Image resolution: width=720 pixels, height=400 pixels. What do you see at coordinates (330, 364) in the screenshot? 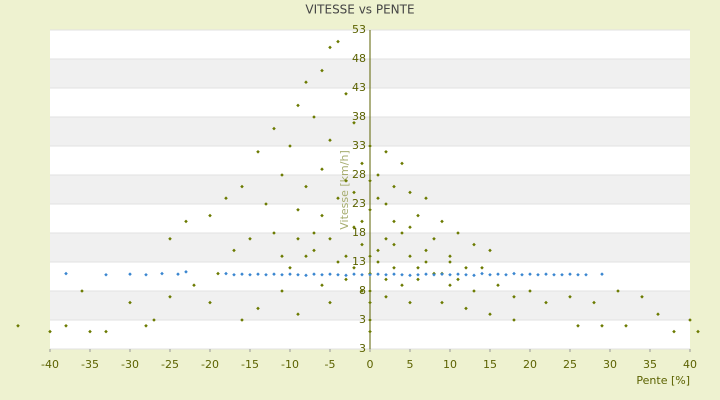
I see `x-tick-label: -5` at bounding box center [330, 364].